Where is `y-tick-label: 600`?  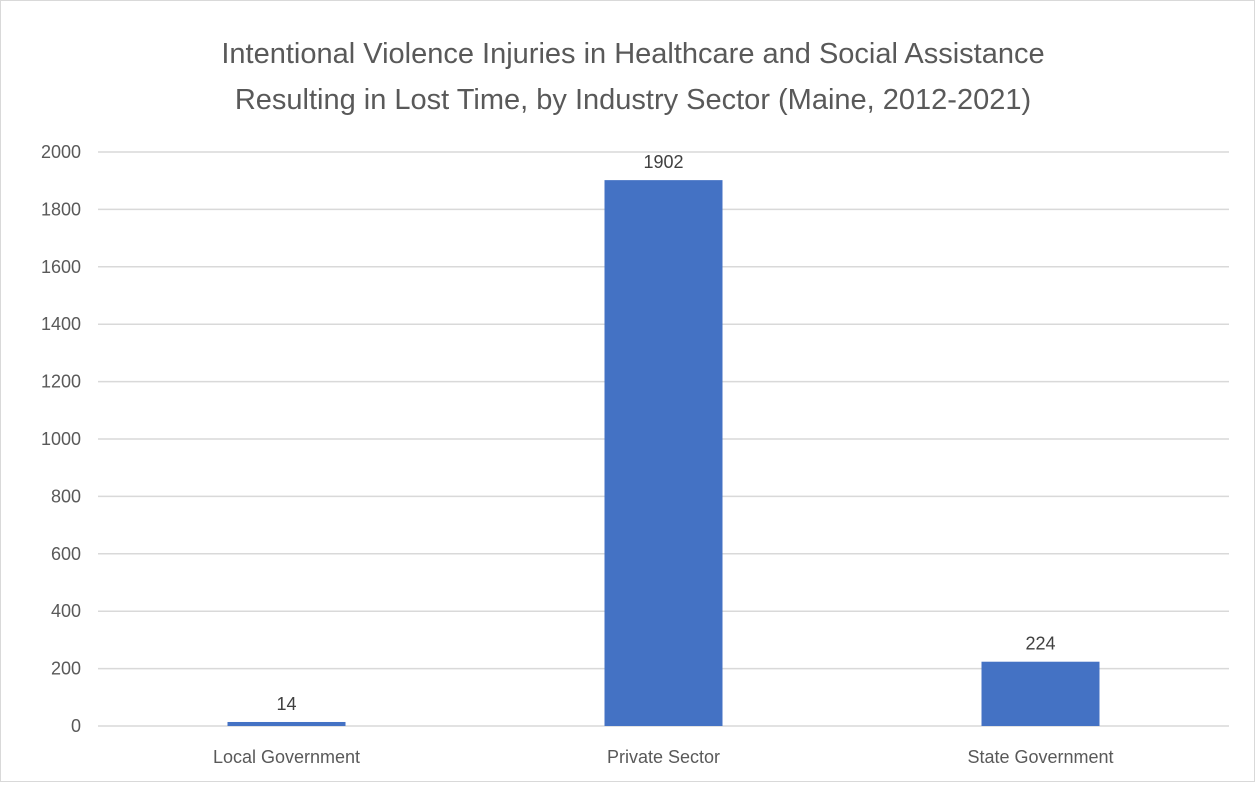 y-tick-label: 600 is located at coordinates (66, 554).